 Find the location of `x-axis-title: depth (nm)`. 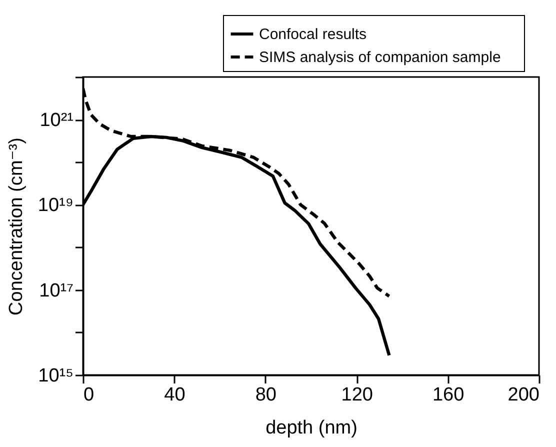

x-axis-title: depth (nm) is located at coordinates (312, 428).